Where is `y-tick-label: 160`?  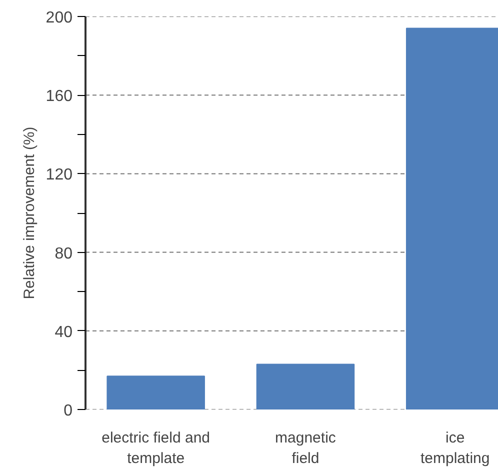 y-tick-label: 160 is located at coordinates (59, 97).